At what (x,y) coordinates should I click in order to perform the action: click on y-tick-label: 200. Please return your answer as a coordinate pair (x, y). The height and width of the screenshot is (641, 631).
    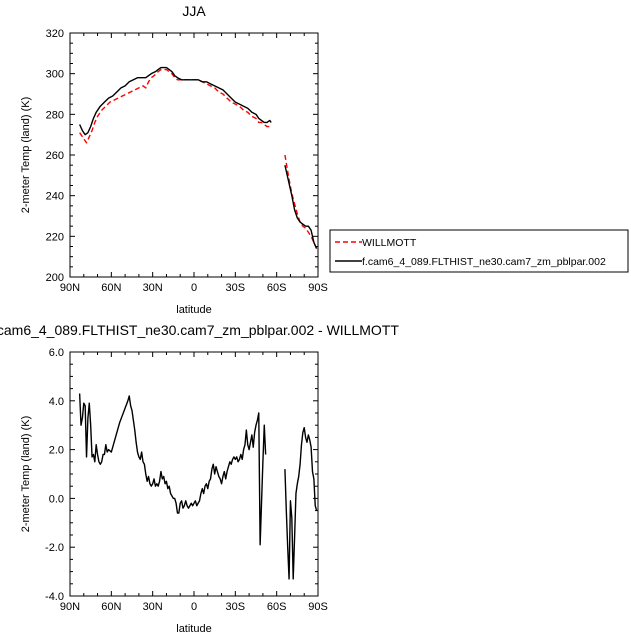
    Looking at the image, I should click on (55, 278).